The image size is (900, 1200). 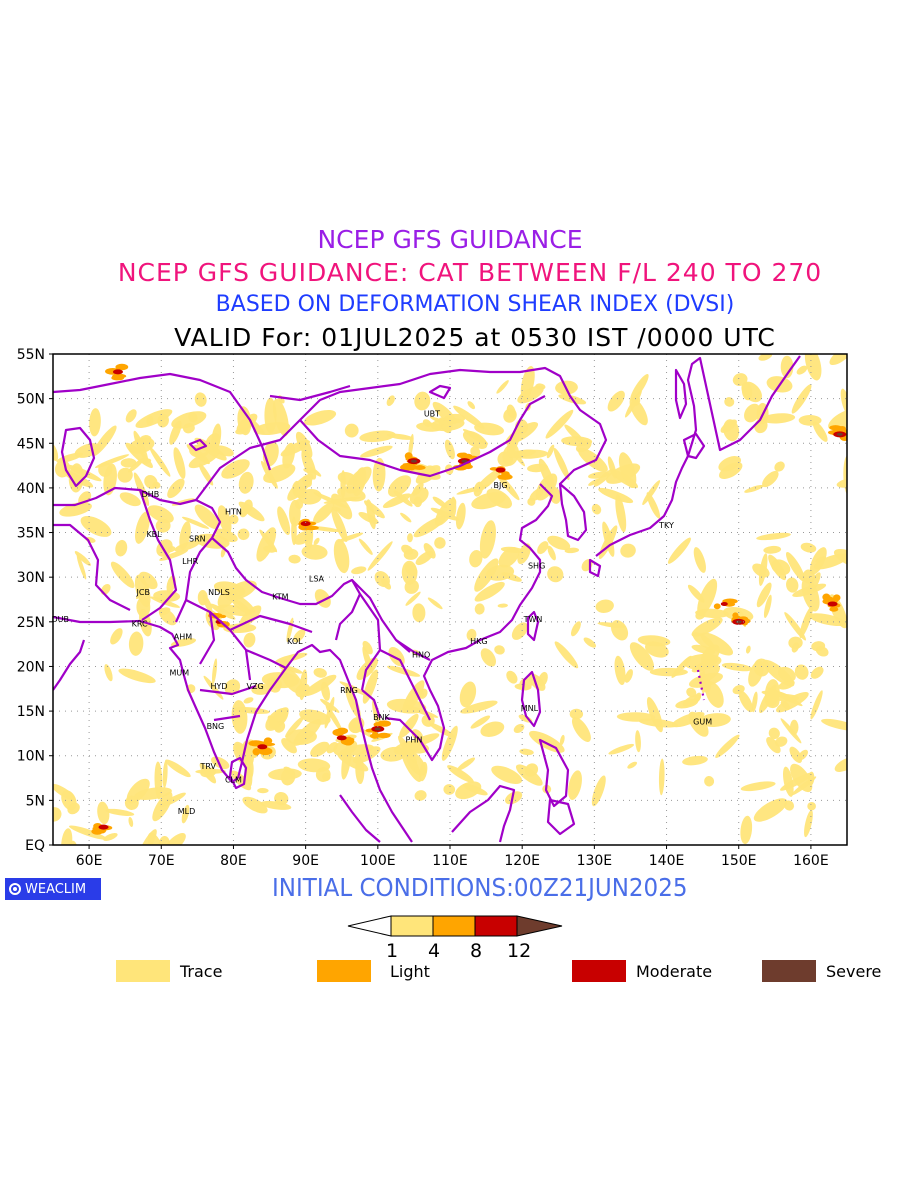 I want to click on station-srn: SRN, so click(x=197, y=538).